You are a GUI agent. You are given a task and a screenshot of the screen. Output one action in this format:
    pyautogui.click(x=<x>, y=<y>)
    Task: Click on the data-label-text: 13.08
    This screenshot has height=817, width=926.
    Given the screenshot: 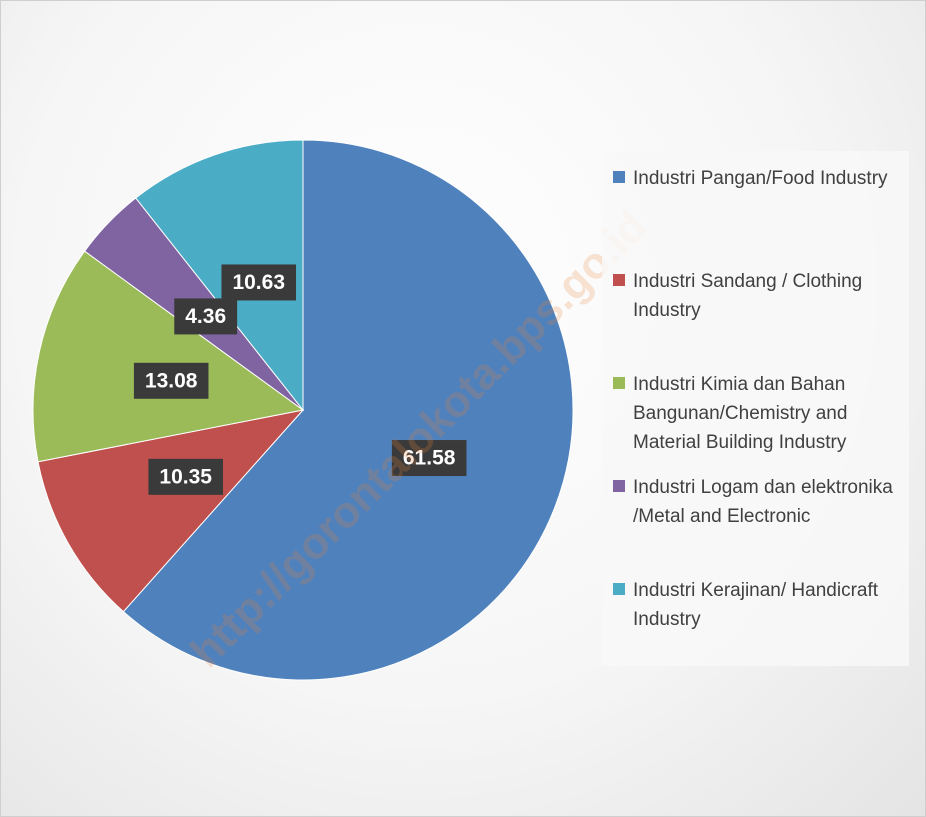 What is the action you would take?
    pyautogui.click(x=171, y=380)
    